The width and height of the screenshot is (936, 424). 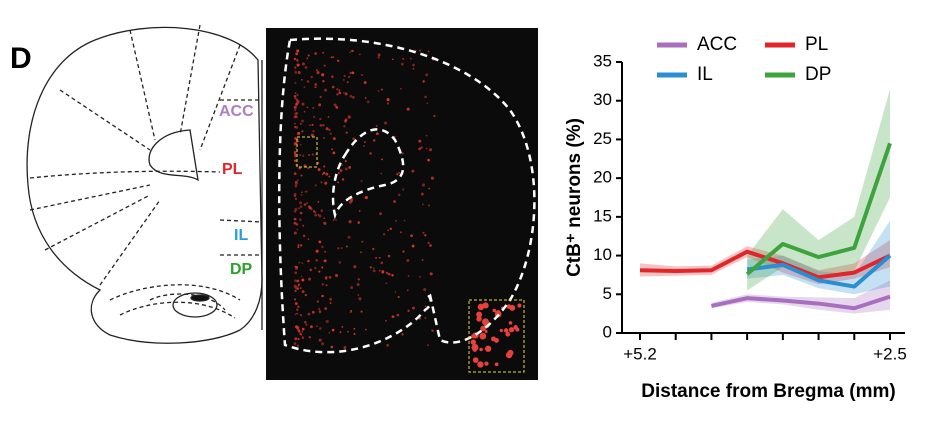 What do you see at coordinates (818, 190) in the screenshot?
I see `confidence-band` at bounding box center [818, 190].